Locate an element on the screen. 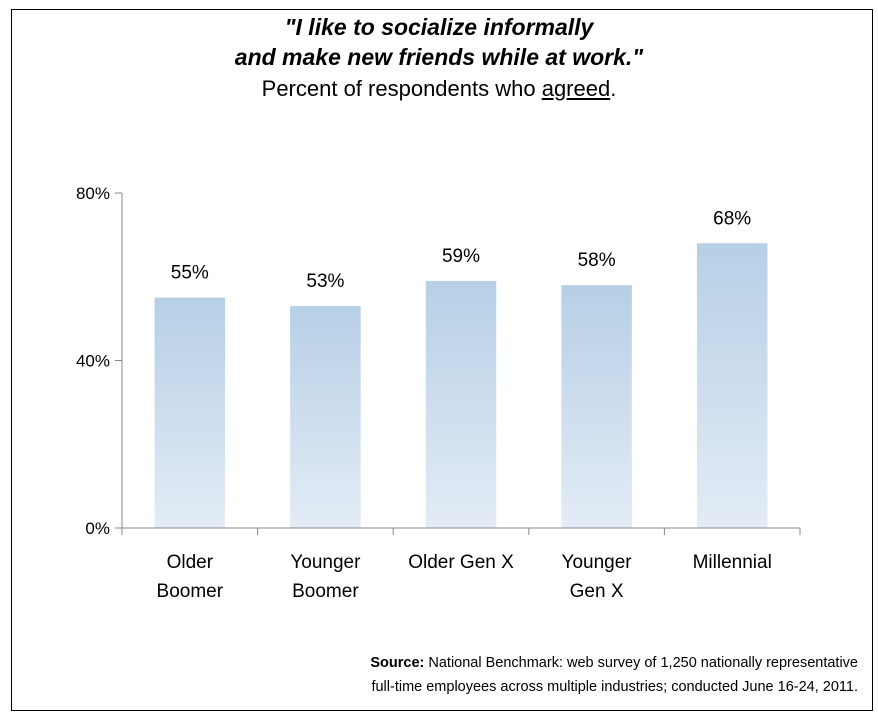 Image resolution: width=878 pixels, height=717 pixels. subtitle-suffix: . is located at coordinates (613, 88).